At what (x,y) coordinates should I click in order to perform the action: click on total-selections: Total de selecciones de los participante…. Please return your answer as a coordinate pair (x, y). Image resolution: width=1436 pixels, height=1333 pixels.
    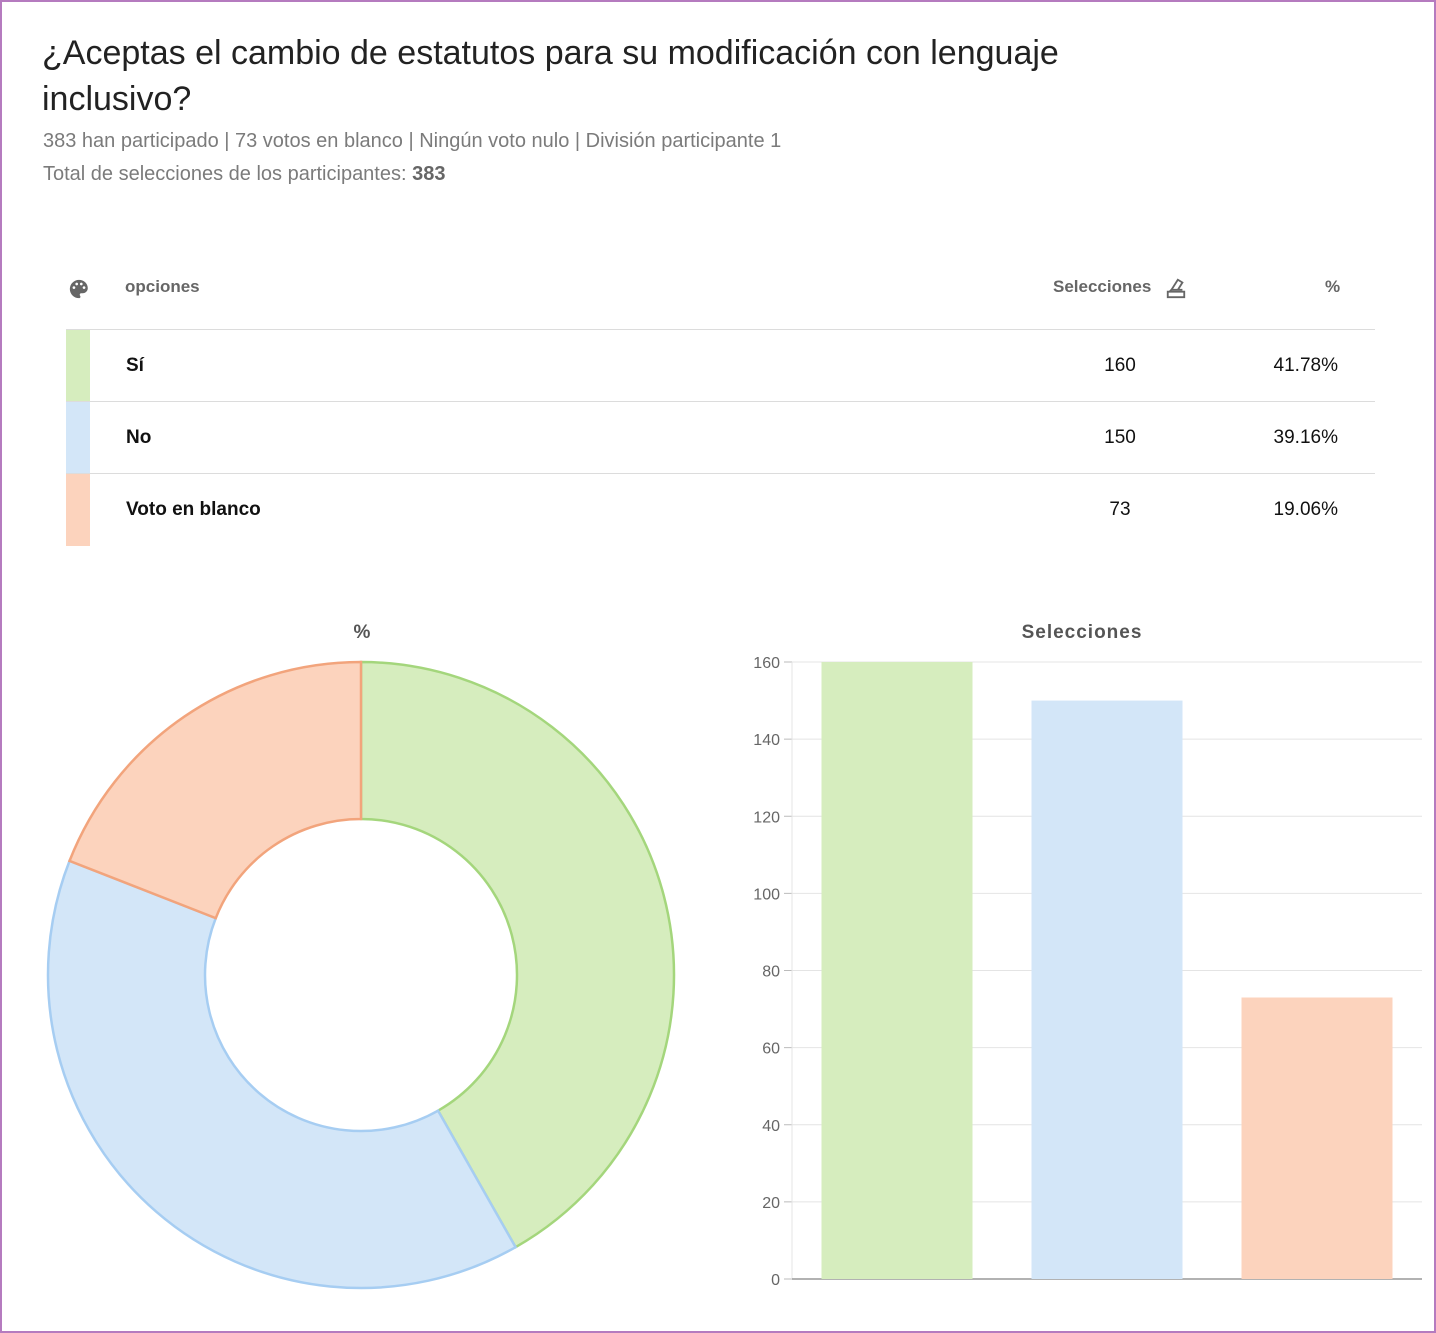
    Looking at the image, I should click on (244, 174).